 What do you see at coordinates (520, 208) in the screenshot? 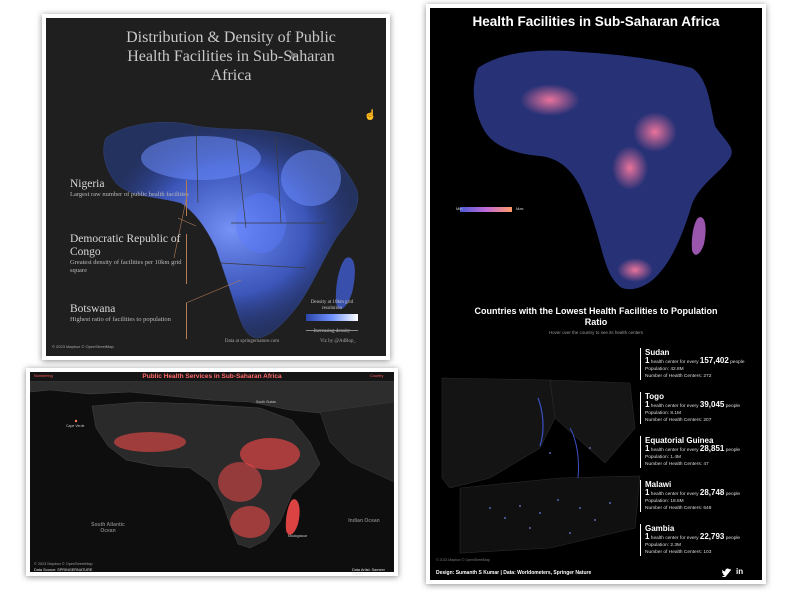
I see `legend-max: Max` at bounding box center [520, 208].